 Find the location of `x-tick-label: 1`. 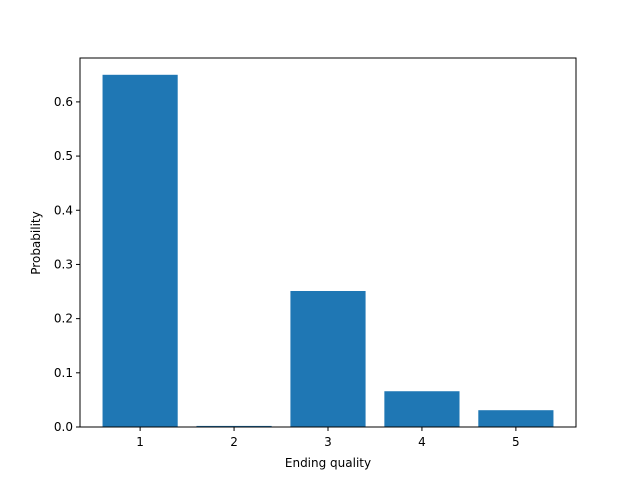

x-tick-label: 1 is located at coordinates (140, 442).